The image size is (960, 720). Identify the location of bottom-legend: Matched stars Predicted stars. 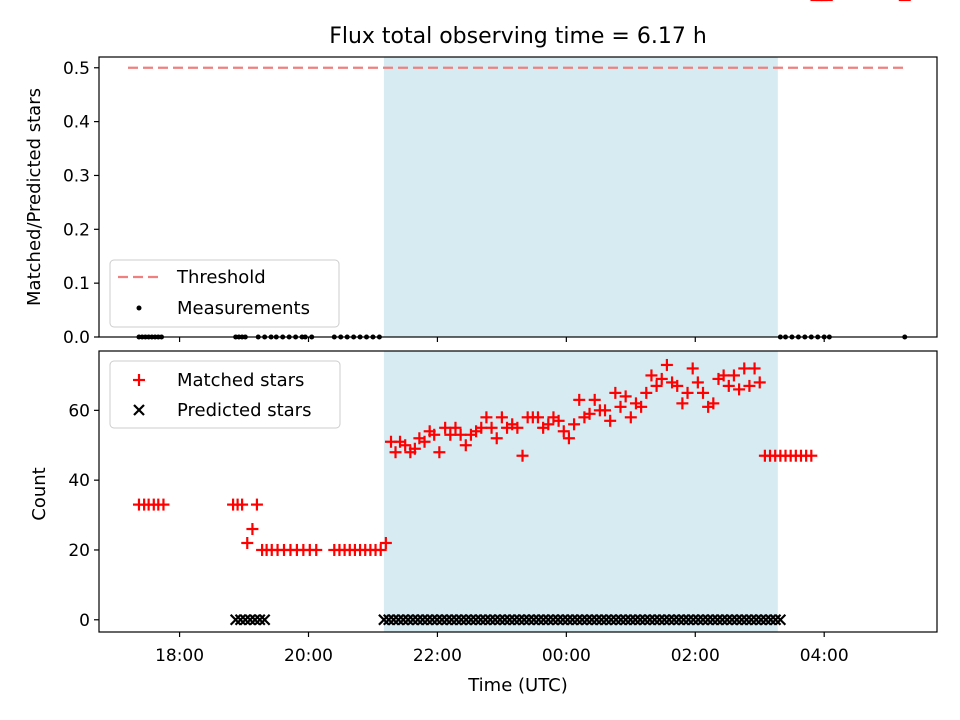
(225, 394).